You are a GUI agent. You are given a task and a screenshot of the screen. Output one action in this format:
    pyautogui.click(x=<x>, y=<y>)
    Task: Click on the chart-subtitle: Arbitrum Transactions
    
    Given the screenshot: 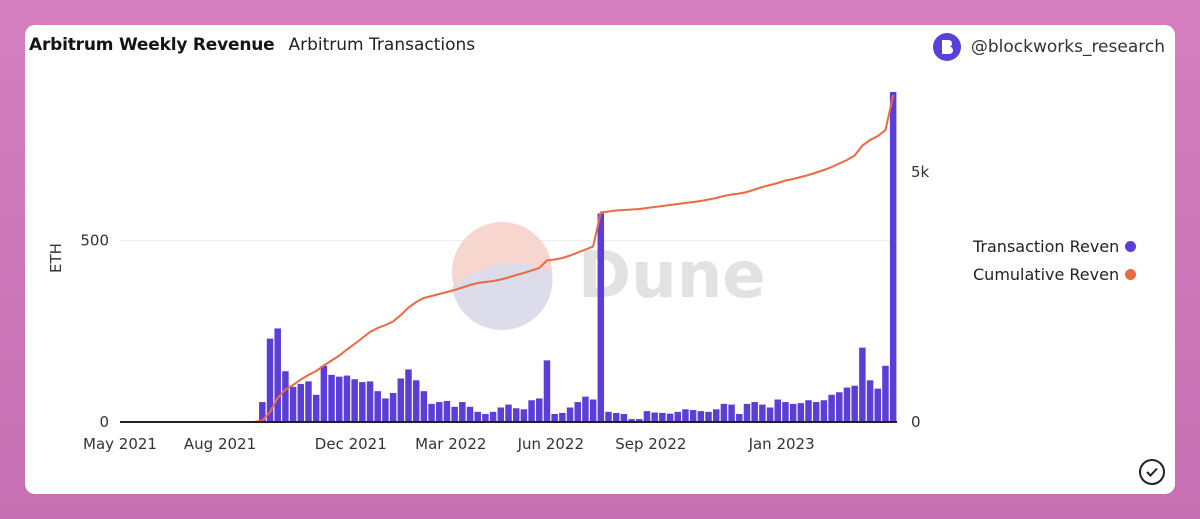 What is the action you would take?
    pyautogui.click(x=382, y=45)
    